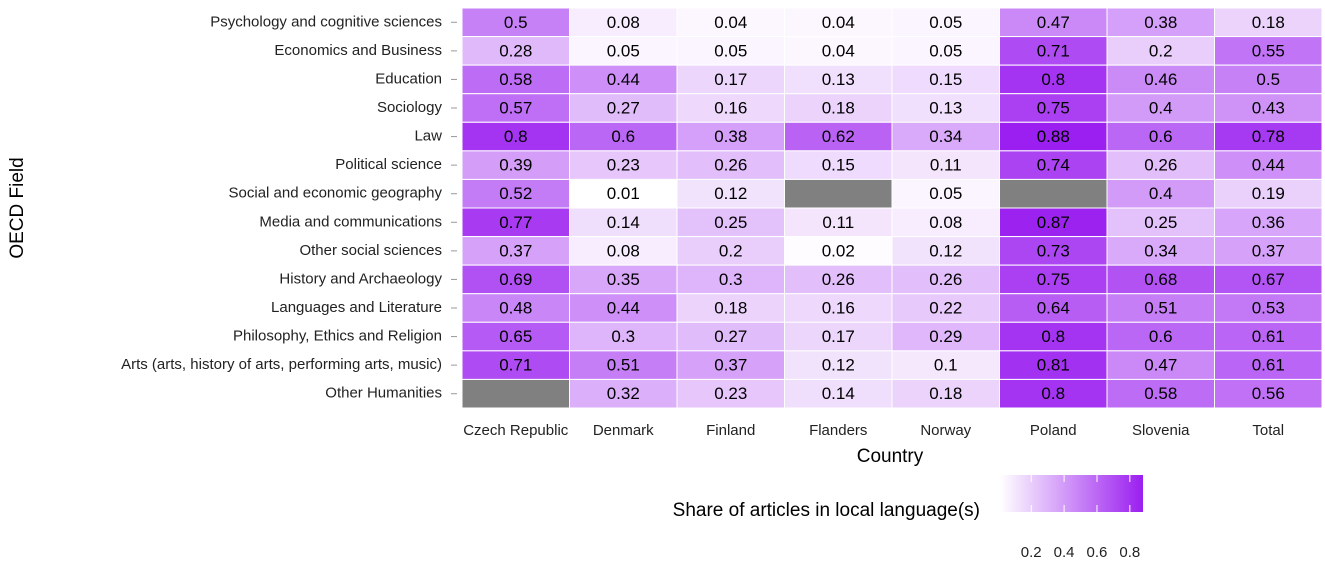 The height and width of the screenshot is (566, 1325). What do you see at coordinates (337, 336) in the screenshot?
I see `y-tick-label: Philosophy, Ethics and Religion` at bounding box center [337, 336].